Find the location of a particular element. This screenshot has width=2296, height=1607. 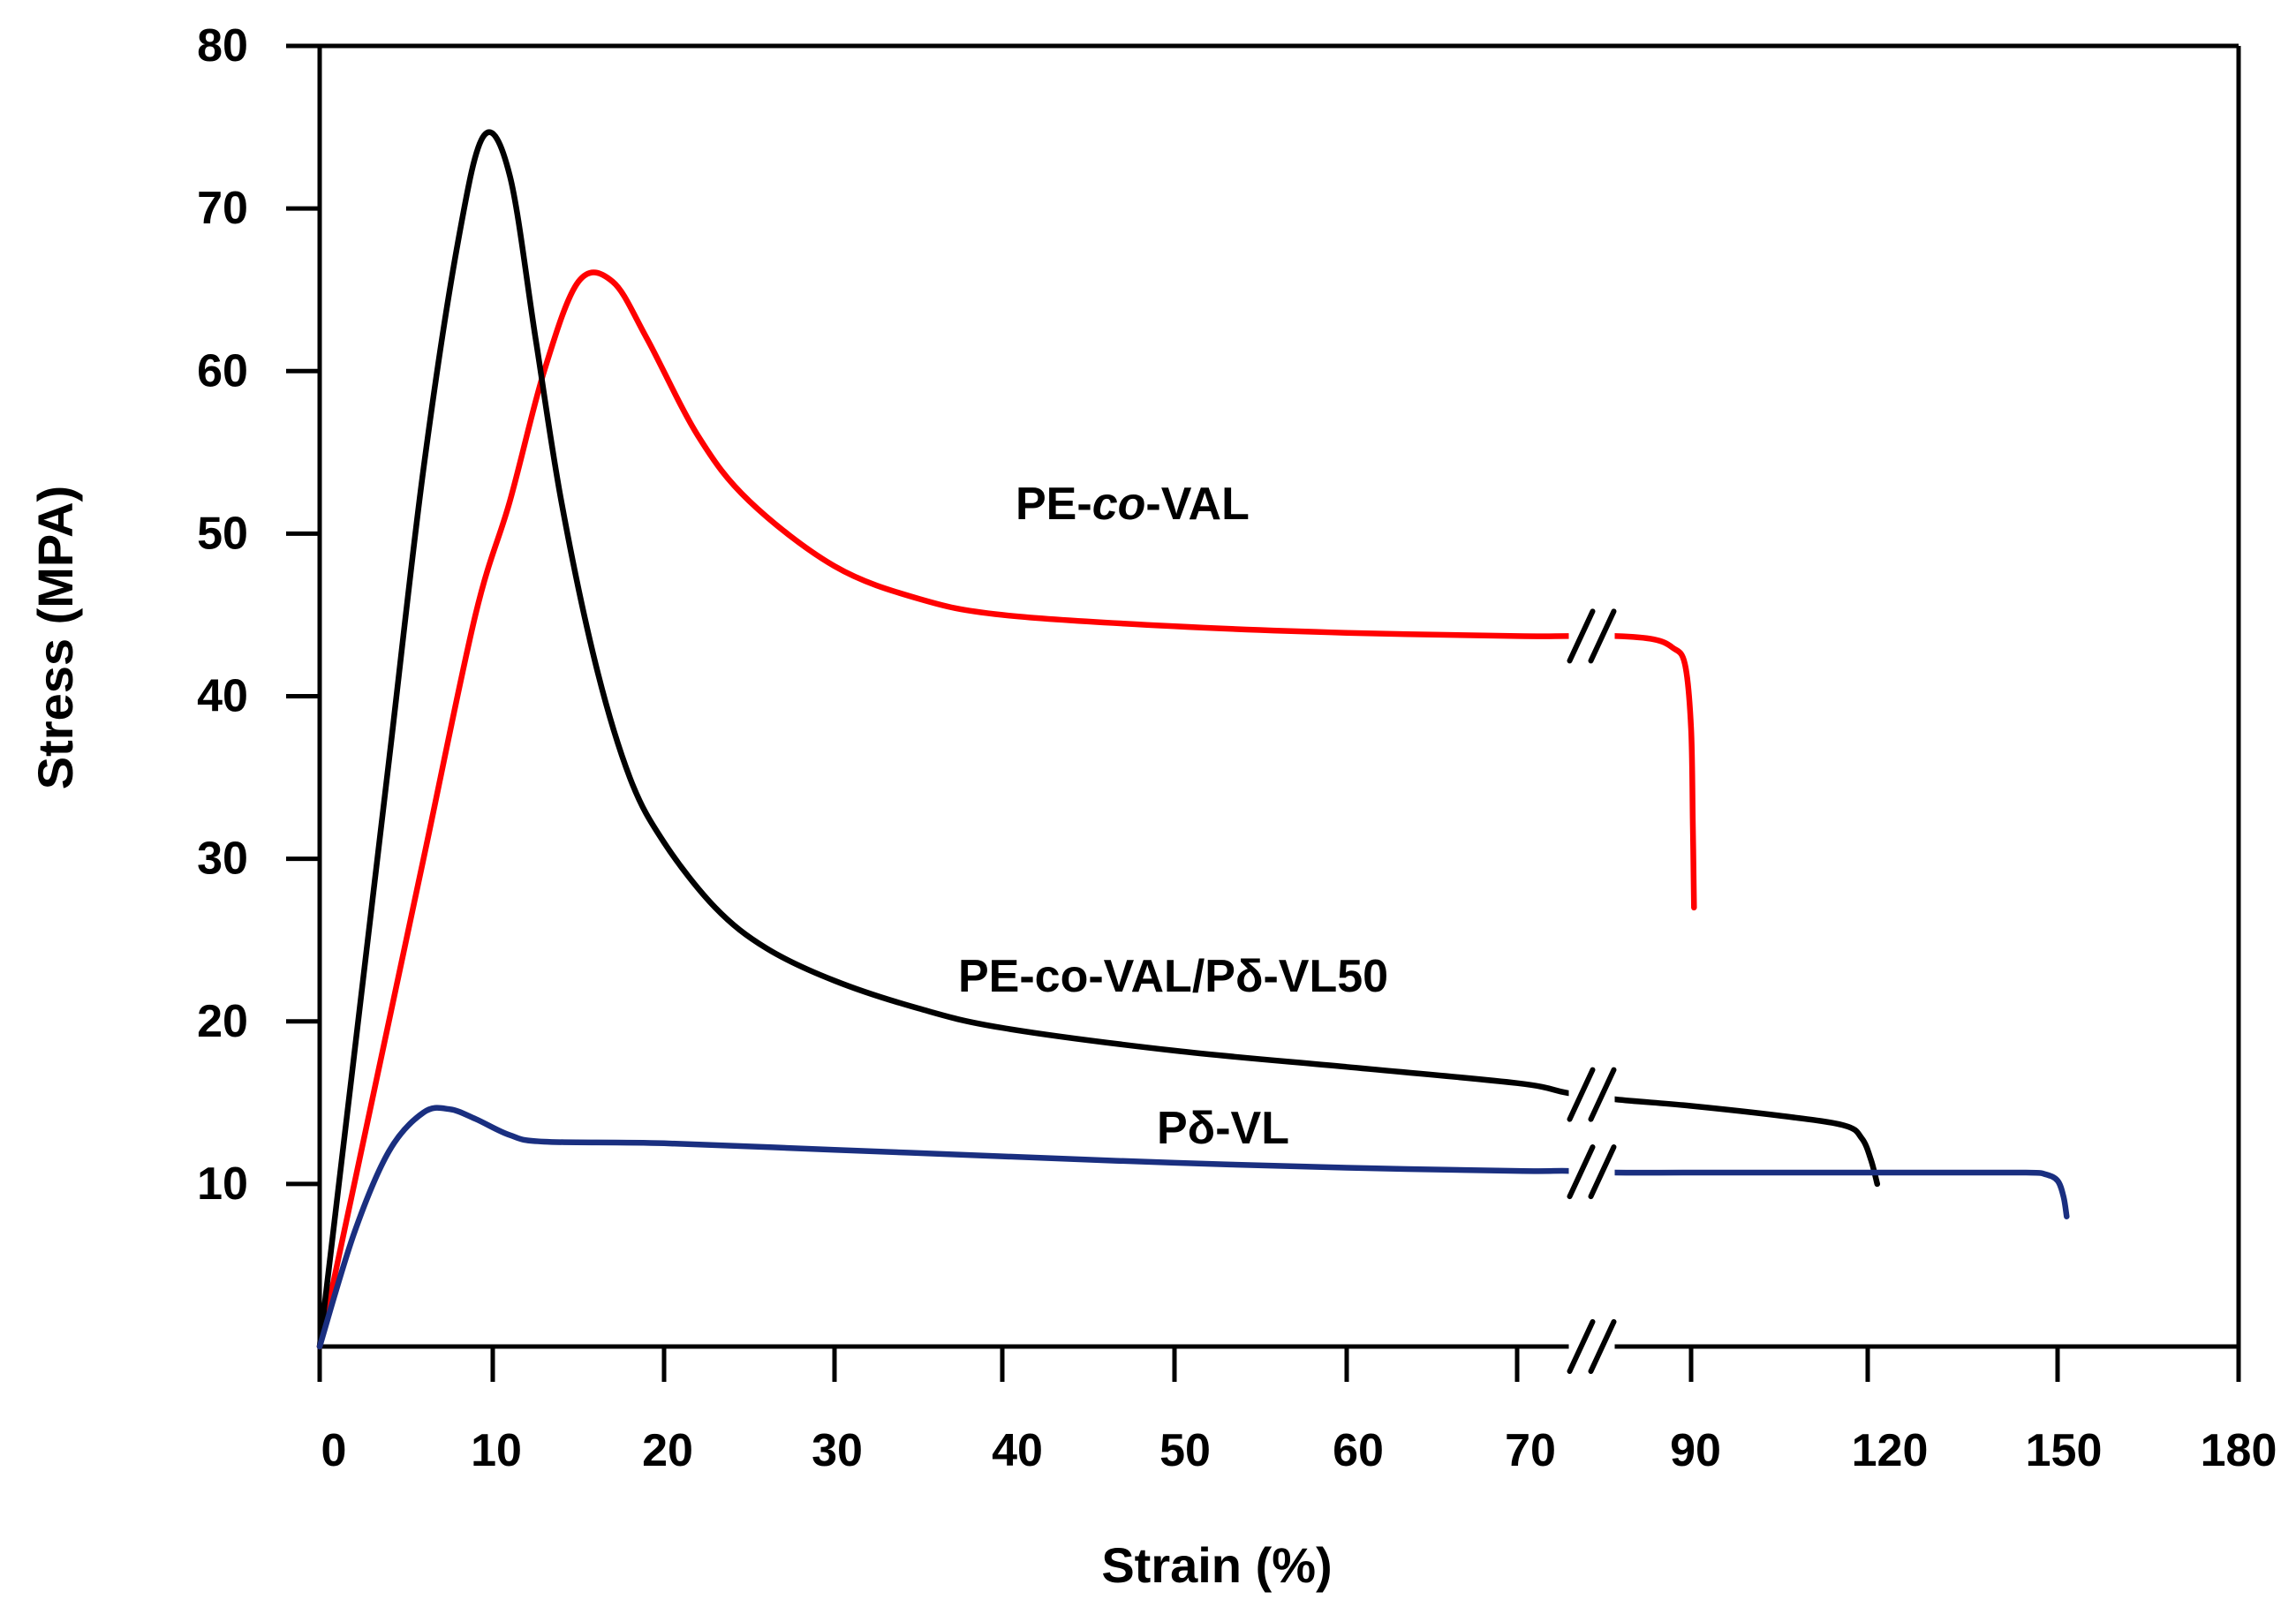

series-label-part: PE- is located at coordinates (1054, 504).